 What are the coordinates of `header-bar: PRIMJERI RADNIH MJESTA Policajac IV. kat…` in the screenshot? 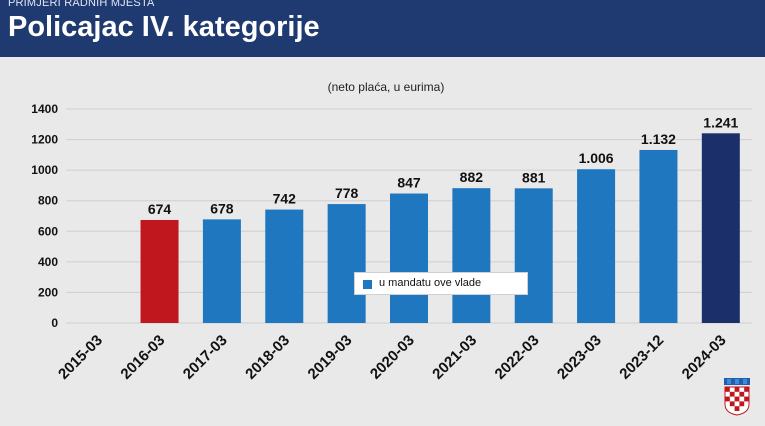 It's located at (382, 28).